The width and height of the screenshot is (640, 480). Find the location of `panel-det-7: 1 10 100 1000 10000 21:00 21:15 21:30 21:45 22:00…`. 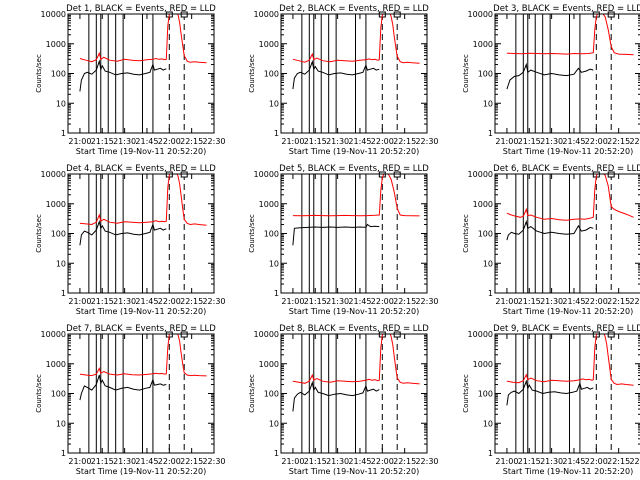

panel-det-7: 1 10 100 1000 10000 21:00 21:15 21:30 21:45 22:00… is located at coordinates (130, 400).